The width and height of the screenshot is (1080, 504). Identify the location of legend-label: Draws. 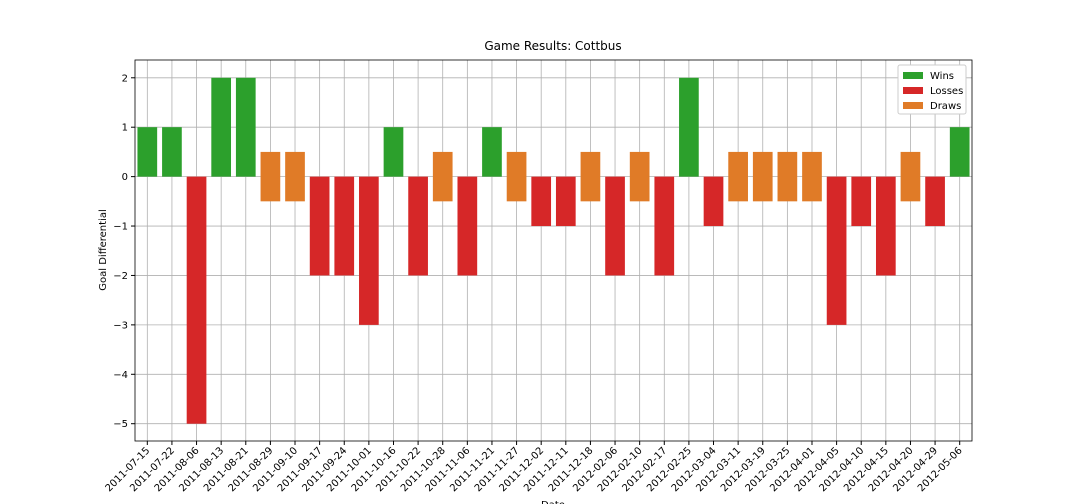
(945, 106).